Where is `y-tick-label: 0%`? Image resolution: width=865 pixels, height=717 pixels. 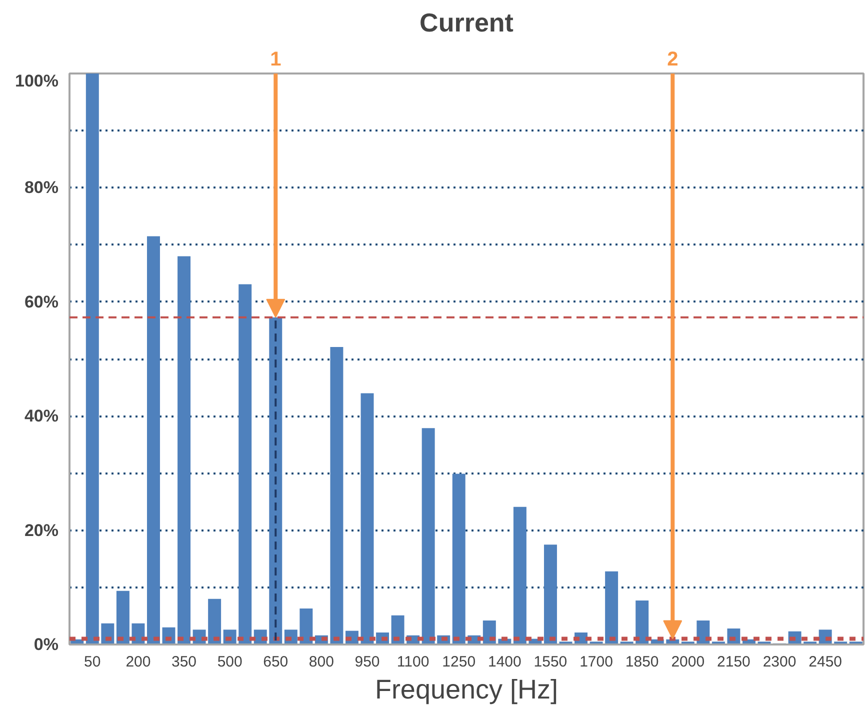 y-tick-label: 0% is located at coordinates (46, 644).